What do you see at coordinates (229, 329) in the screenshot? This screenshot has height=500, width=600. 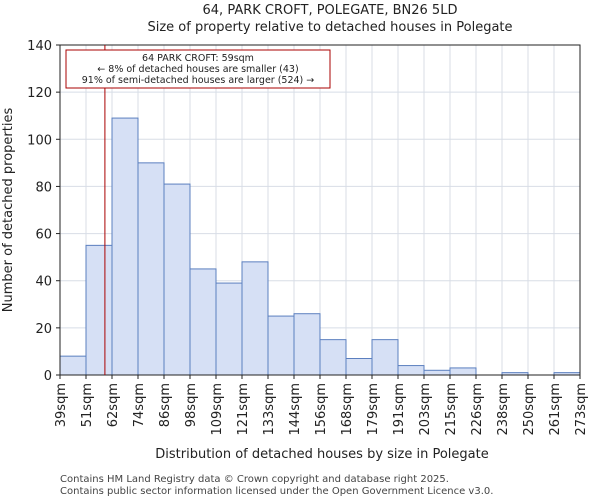 I see `bar-109sqm` at bounding box center [229, 329].